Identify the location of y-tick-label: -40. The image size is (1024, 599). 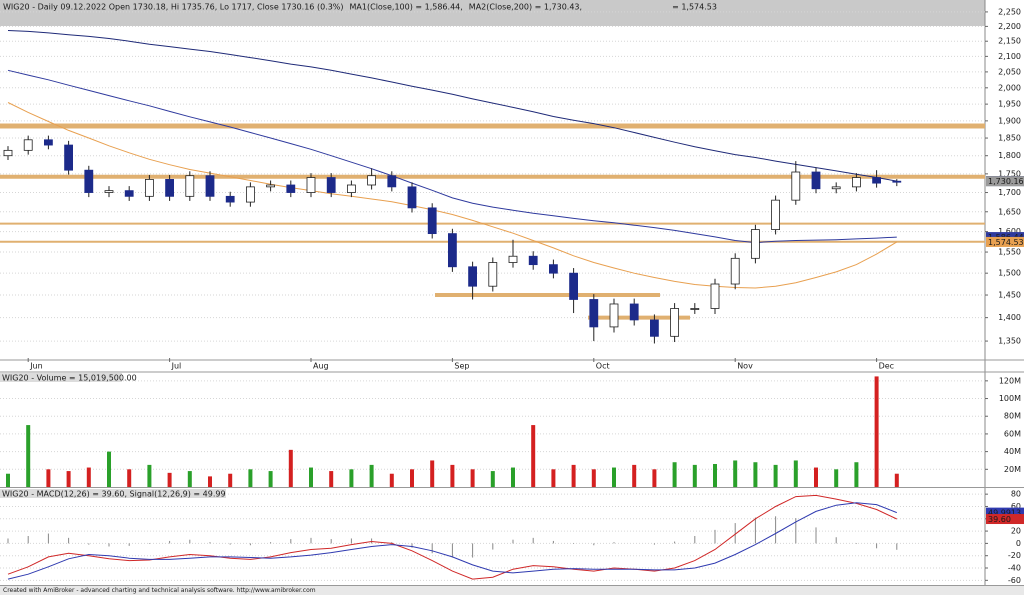
(1014, 568).